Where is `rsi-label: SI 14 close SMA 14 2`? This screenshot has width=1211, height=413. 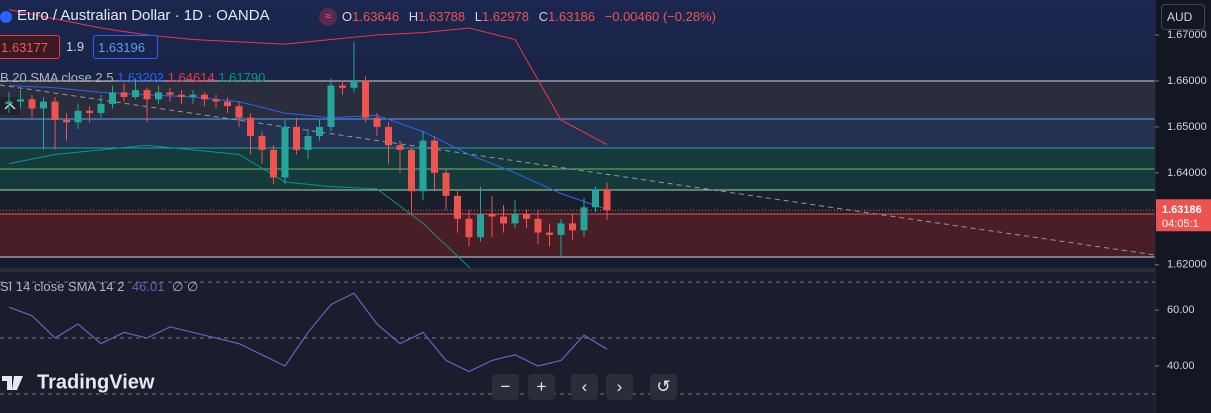
rsi-label: SI 14 close SMA 14 2 is located at coordinates (62, 286).